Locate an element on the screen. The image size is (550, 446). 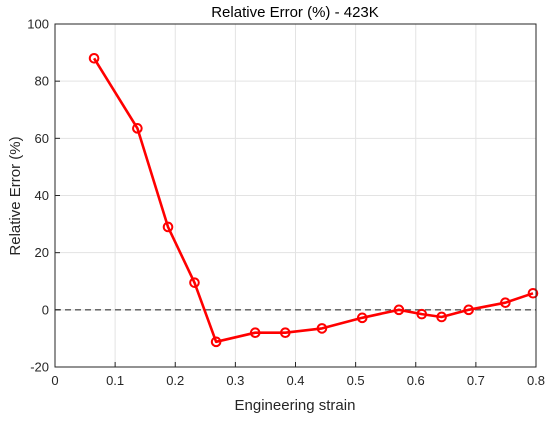
x-tick-label: 0 is located at coordinates (54, 380).